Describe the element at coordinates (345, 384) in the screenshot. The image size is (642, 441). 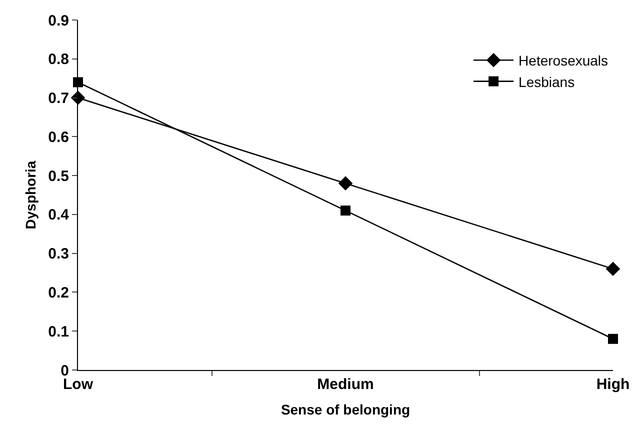
I see `x-tick-label: Medium` at that location.